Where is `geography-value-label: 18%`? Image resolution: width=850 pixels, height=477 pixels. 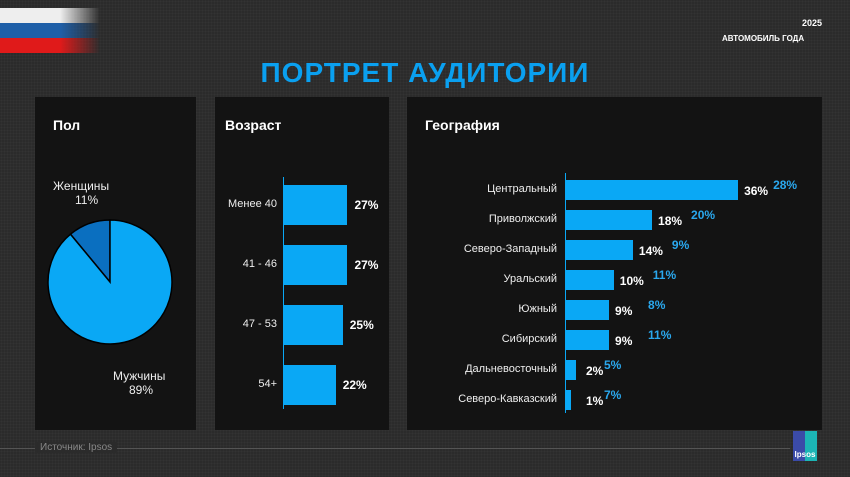 geography-value-label: 18% is located at coordinates (670, 221).